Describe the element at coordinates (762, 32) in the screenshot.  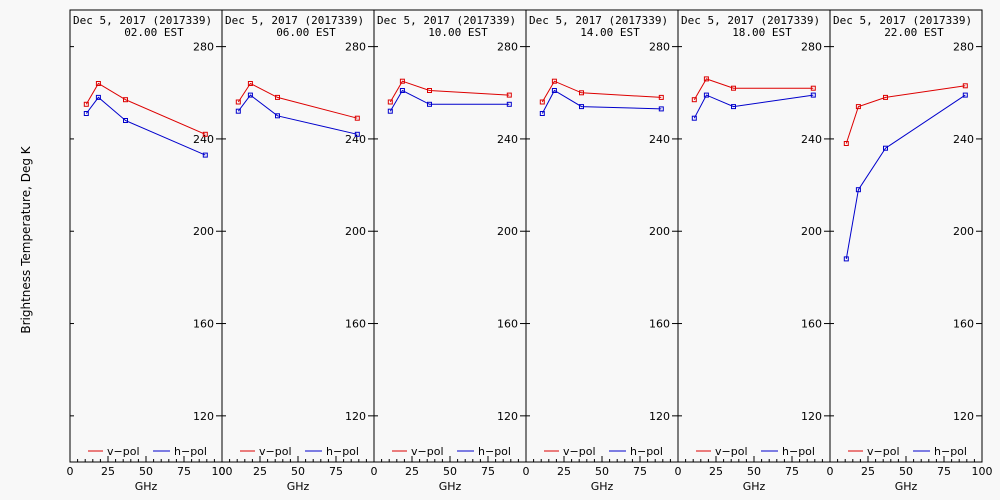
I see `panel-subtitle: 18.00 EST` at that location.